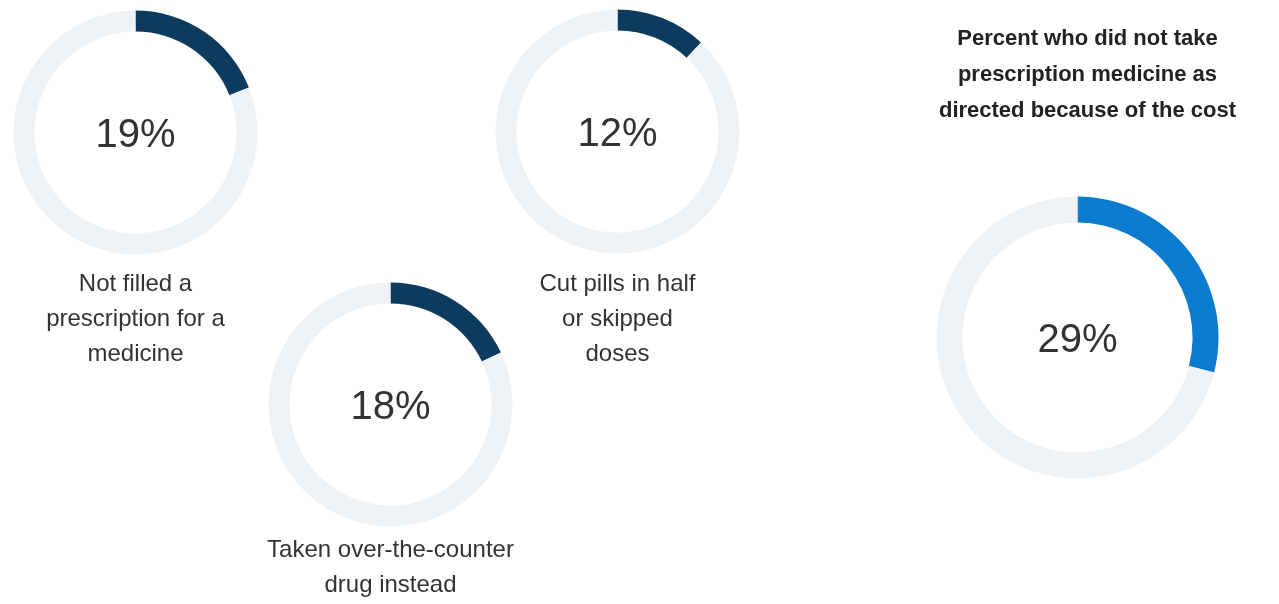 This screenshot has height=604, width=1279. What do you see at coordinates (135, 132) in the screenshot?
I see `data-label: 19%` at bounding box center [135, 132].